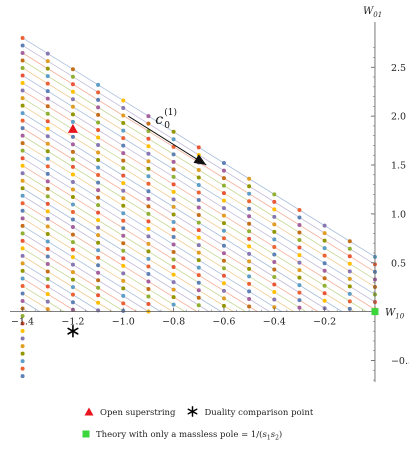  Describe the element at coordinates (138, 413) in the screenshot. I see `legend-open-superstring: Open superstring` at that location.